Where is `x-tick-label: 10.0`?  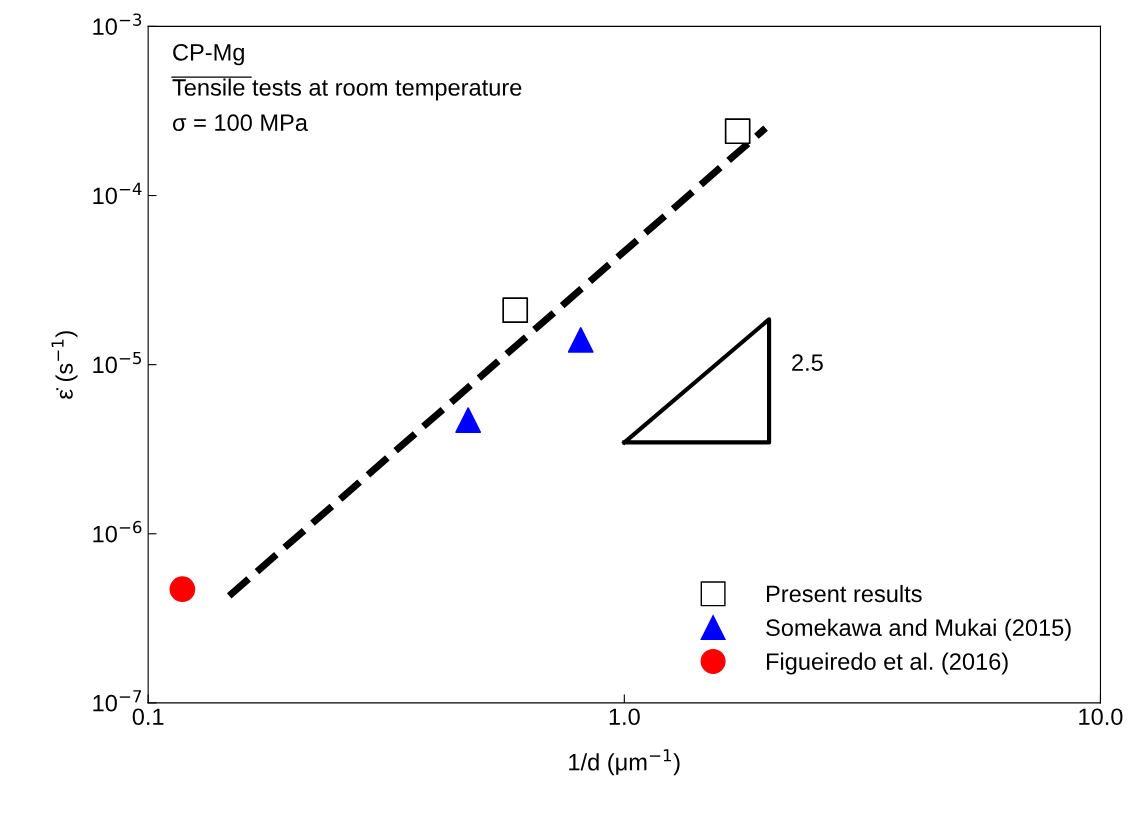 x-tick-label: 10.0 is located at coordinates (1101, 717).